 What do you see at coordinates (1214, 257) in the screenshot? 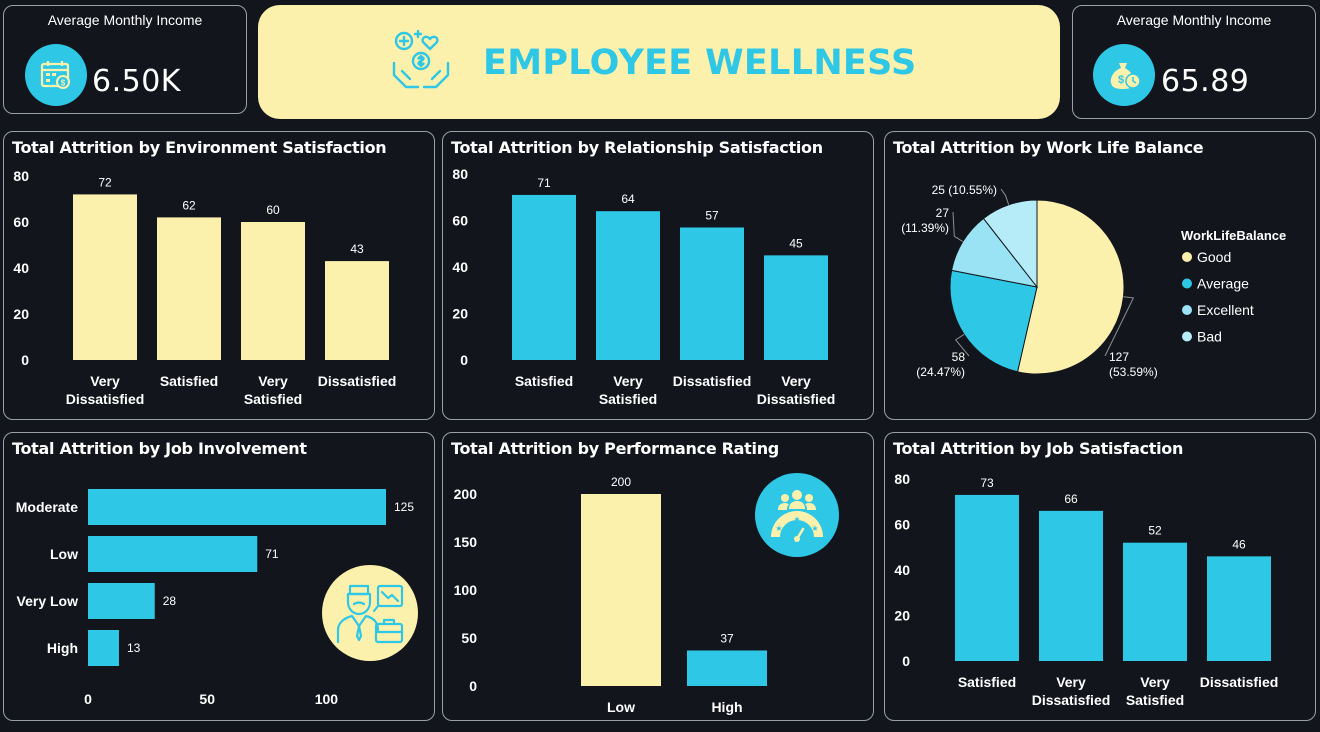
I see `legend-item: Good` at bounding box center [1214, 257].